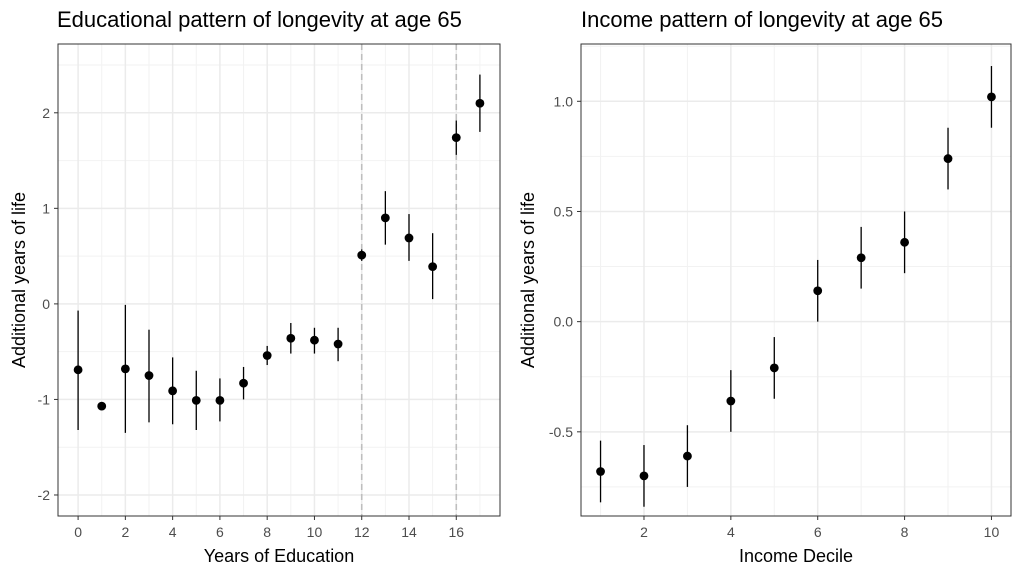 This screenshot has width=1021, height=576. I want to click on x-tick-label: 14, so click(409, 532).